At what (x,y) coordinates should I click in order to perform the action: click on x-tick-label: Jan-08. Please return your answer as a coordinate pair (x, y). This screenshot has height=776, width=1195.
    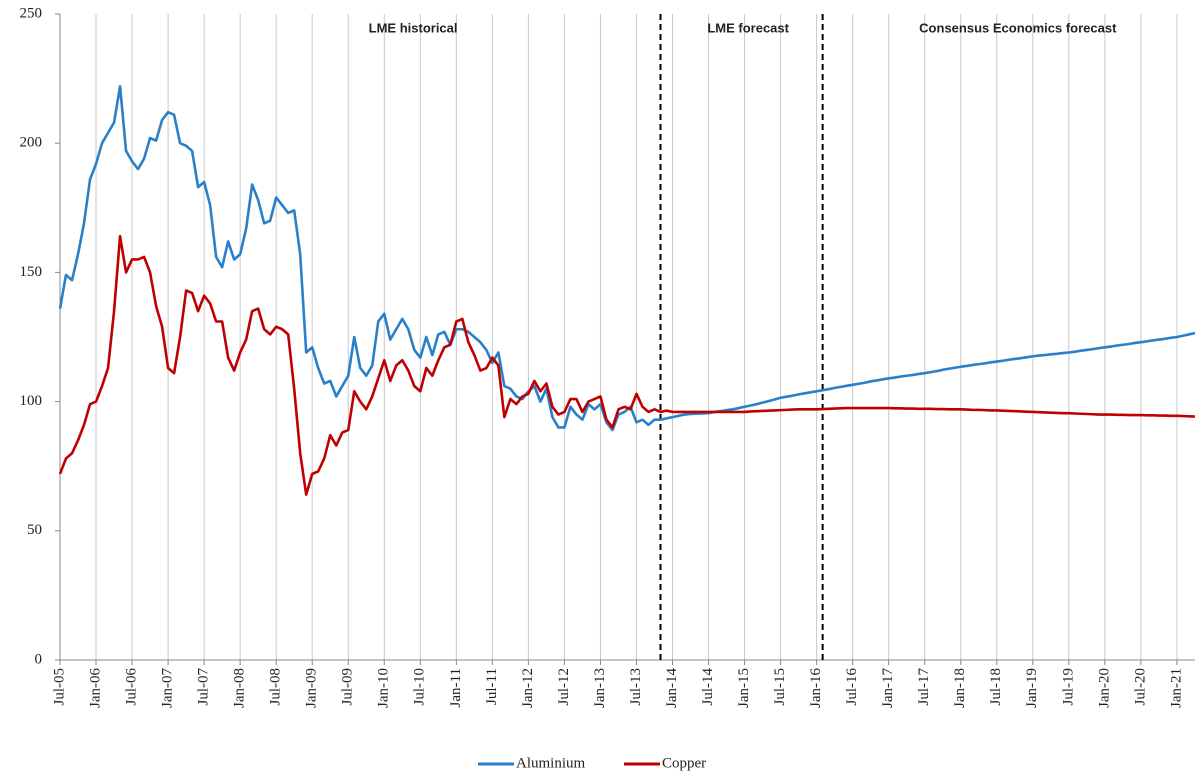
    Looking at the image, I should click on (240, 688).